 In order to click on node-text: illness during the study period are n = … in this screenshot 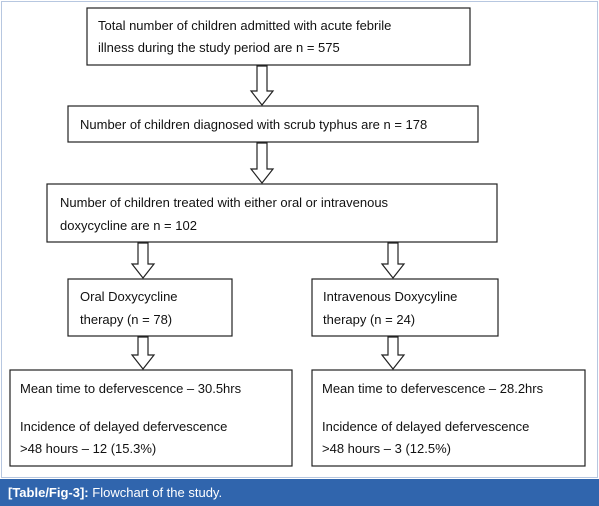, I will do `click(219, 47)`.